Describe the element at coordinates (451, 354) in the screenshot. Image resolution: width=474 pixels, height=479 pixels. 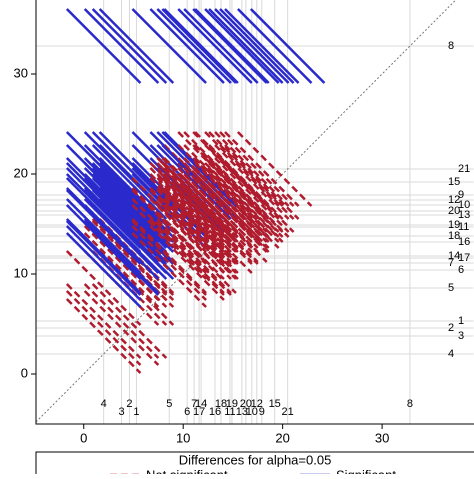
I see `group-label-y: 4` at that location.